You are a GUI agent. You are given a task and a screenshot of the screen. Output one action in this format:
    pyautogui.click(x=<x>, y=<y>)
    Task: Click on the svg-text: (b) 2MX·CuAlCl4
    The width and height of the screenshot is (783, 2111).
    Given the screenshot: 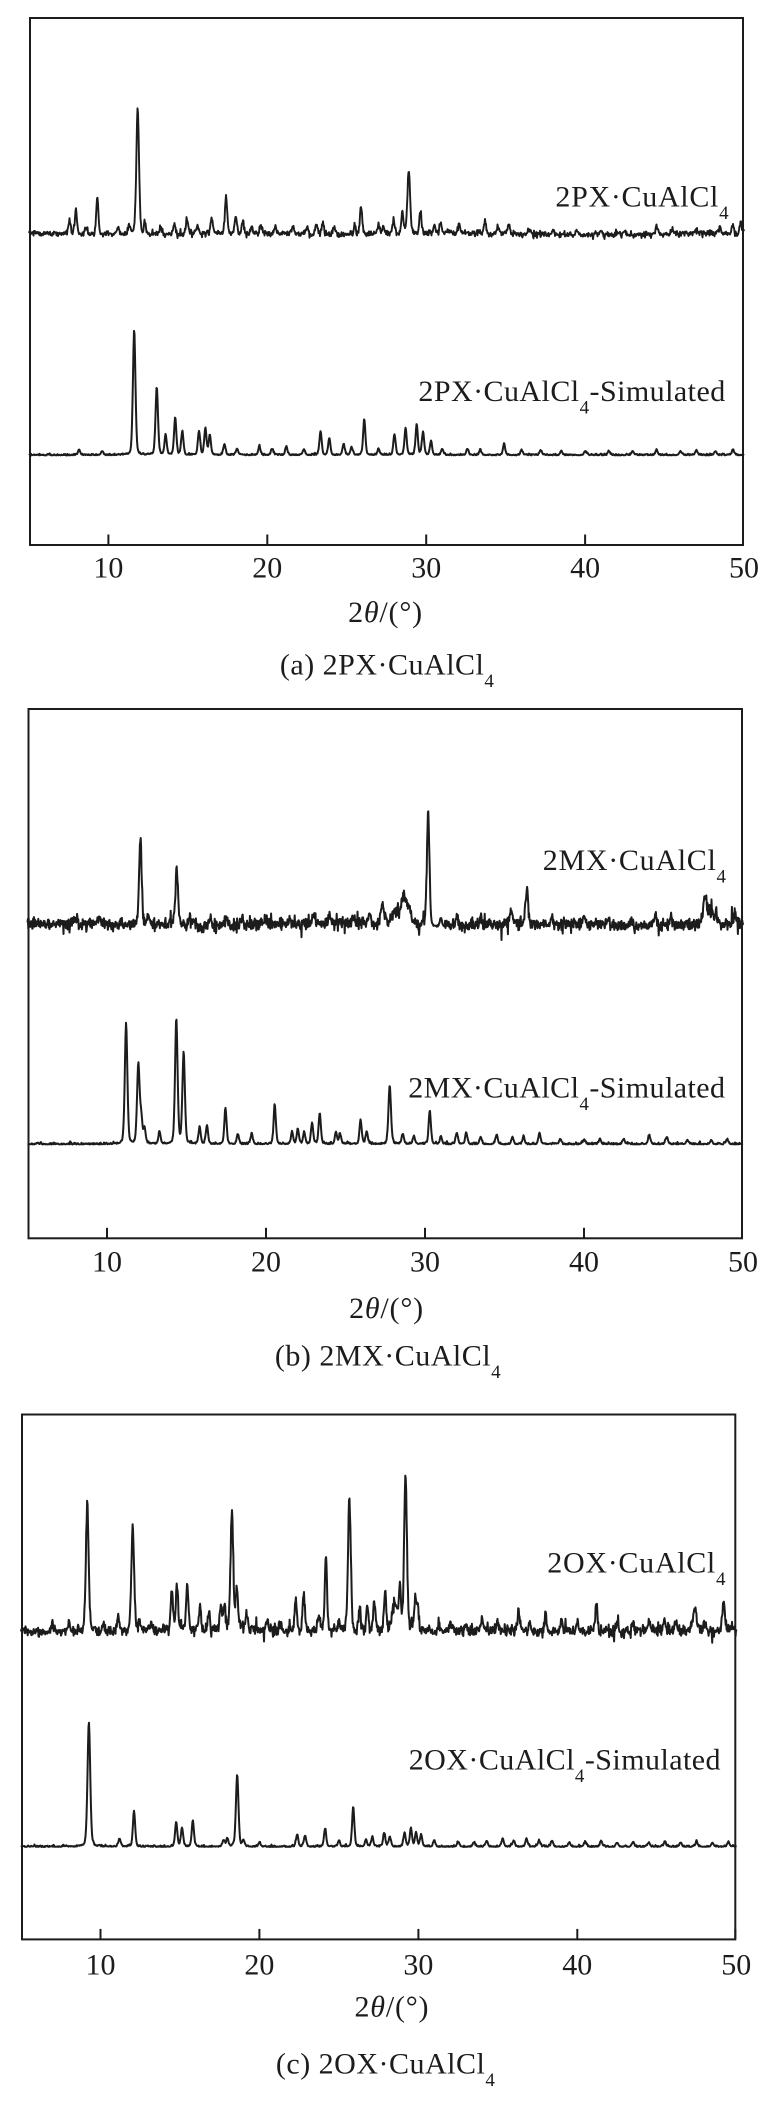 What is the action you would take?
    pyautogui.click(x=388, y=1362)
    